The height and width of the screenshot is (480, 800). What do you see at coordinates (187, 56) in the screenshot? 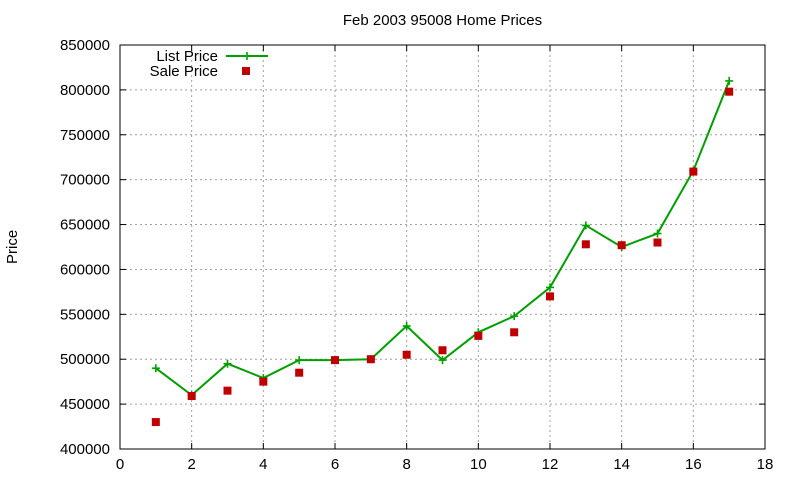
I see `legend-label-list-price: List Price` at bounding box center [187, 56].